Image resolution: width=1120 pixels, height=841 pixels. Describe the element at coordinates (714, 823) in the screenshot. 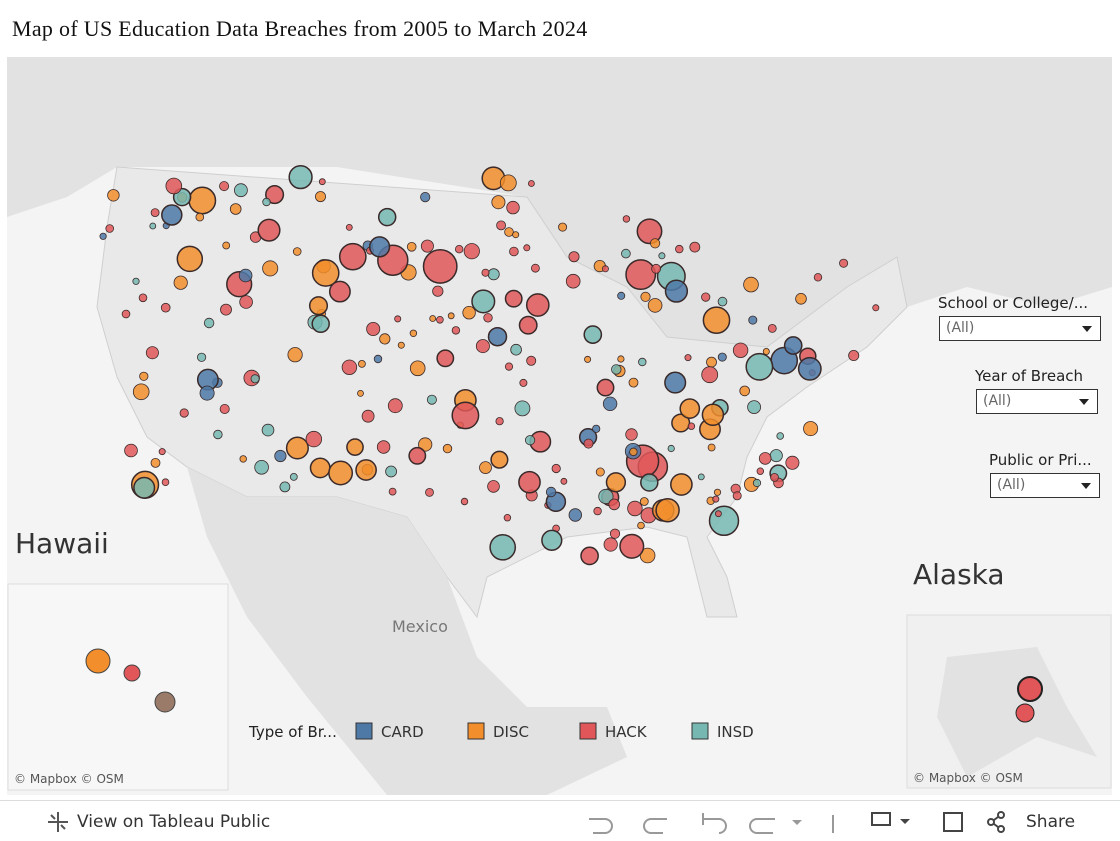

I see `revert` at that location.